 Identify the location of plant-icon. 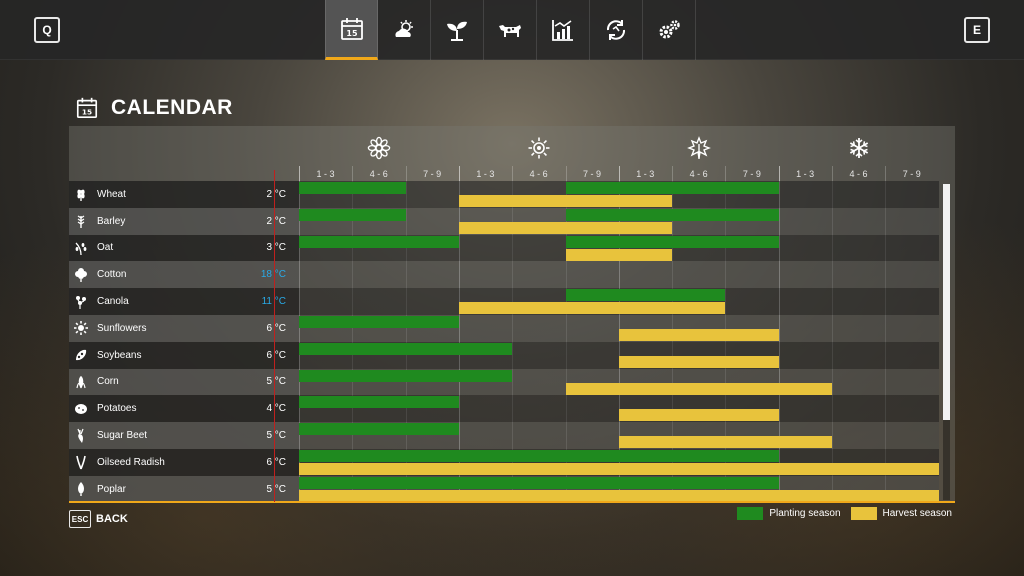
(457, 31).